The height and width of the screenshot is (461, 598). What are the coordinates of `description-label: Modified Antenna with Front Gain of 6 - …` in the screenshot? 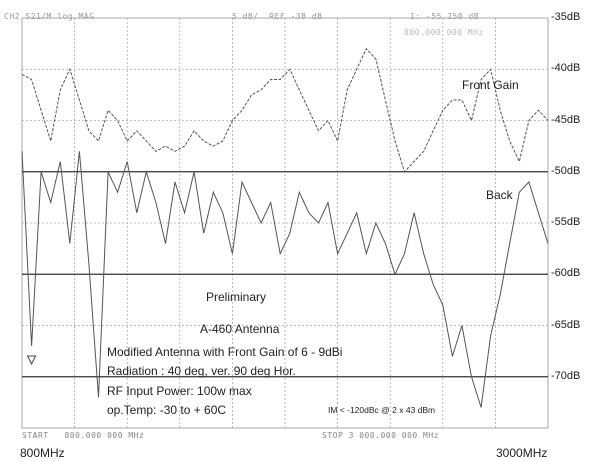 It's located at (225, 352).